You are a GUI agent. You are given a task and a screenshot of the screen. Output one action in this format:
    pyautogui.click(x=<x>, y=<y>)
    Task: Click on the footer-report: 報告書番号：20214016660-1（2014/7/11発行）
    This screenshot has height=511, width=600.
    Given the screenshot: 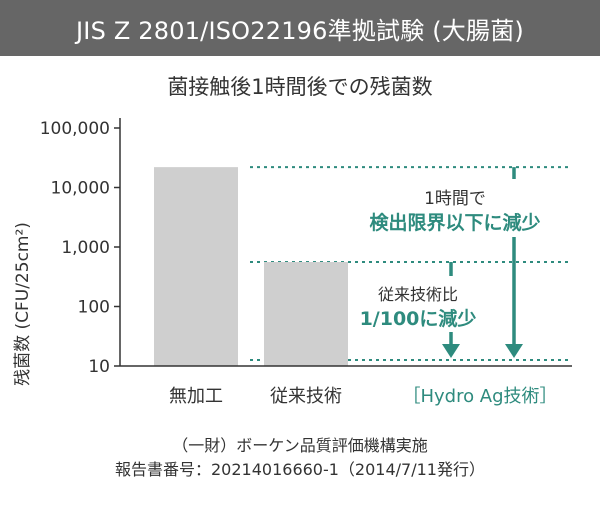 What is the action you would take?
    pyautogui.click(x=300, y=468)
    